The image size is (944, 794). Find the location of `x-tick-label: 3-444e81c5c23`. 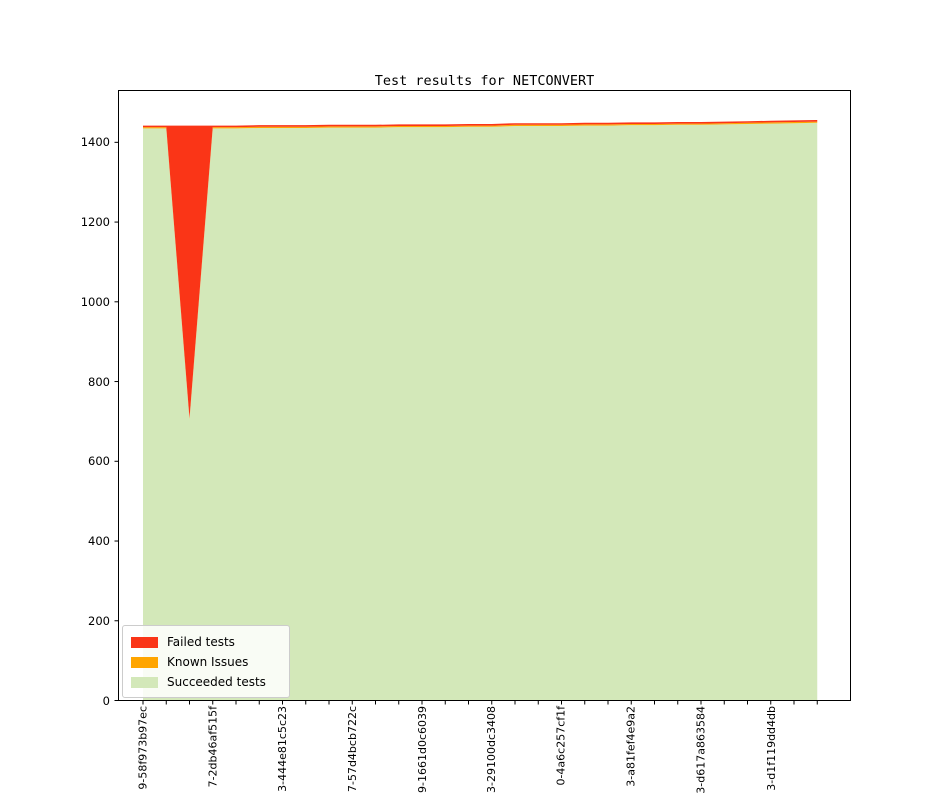

x-tick-label: 3-444e81c5c23 is located at coordinates (282, 749).